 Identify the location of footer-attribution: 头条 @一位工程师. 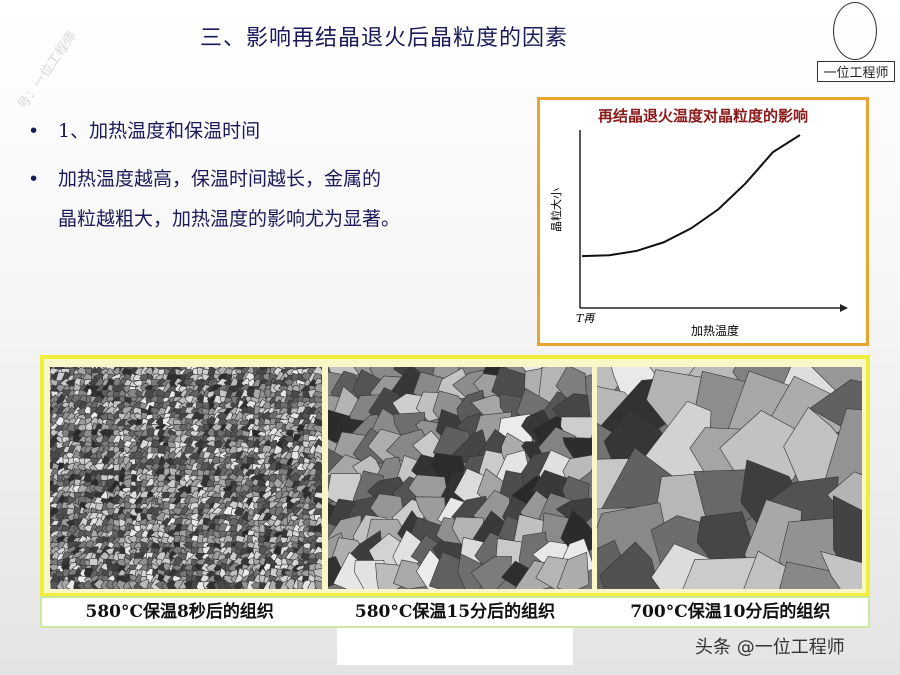
(770, 647).